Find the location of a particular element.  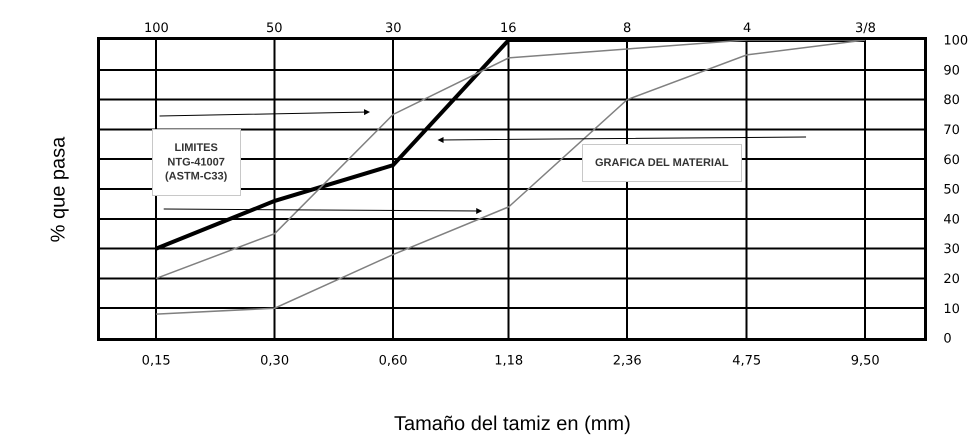

x-tick-label: 2,36 is located at coordinates (627, 360).